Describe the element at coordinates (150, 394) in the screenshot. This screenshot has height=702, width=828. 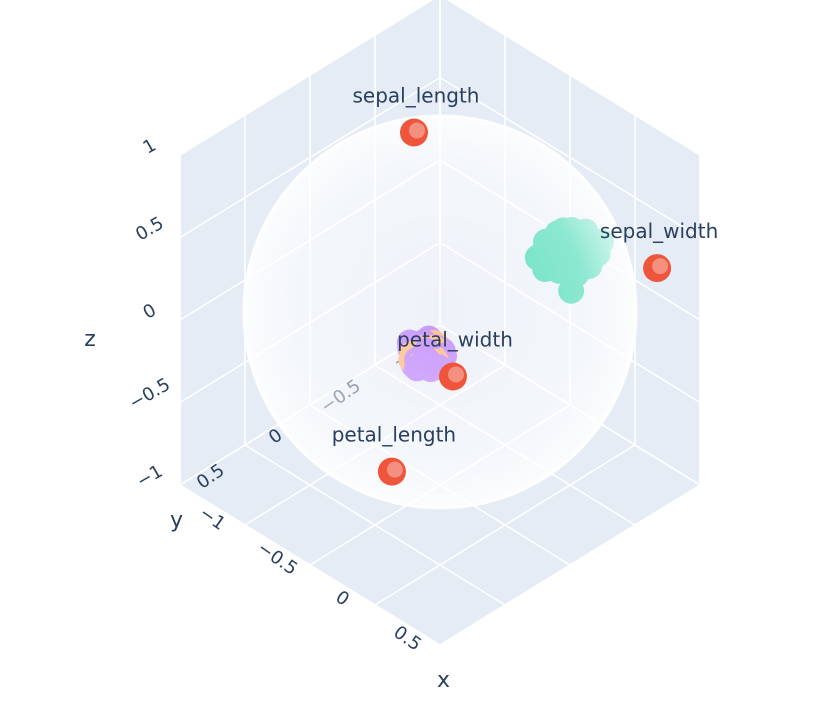
I see `z-tick-label: −0.5` at that location.